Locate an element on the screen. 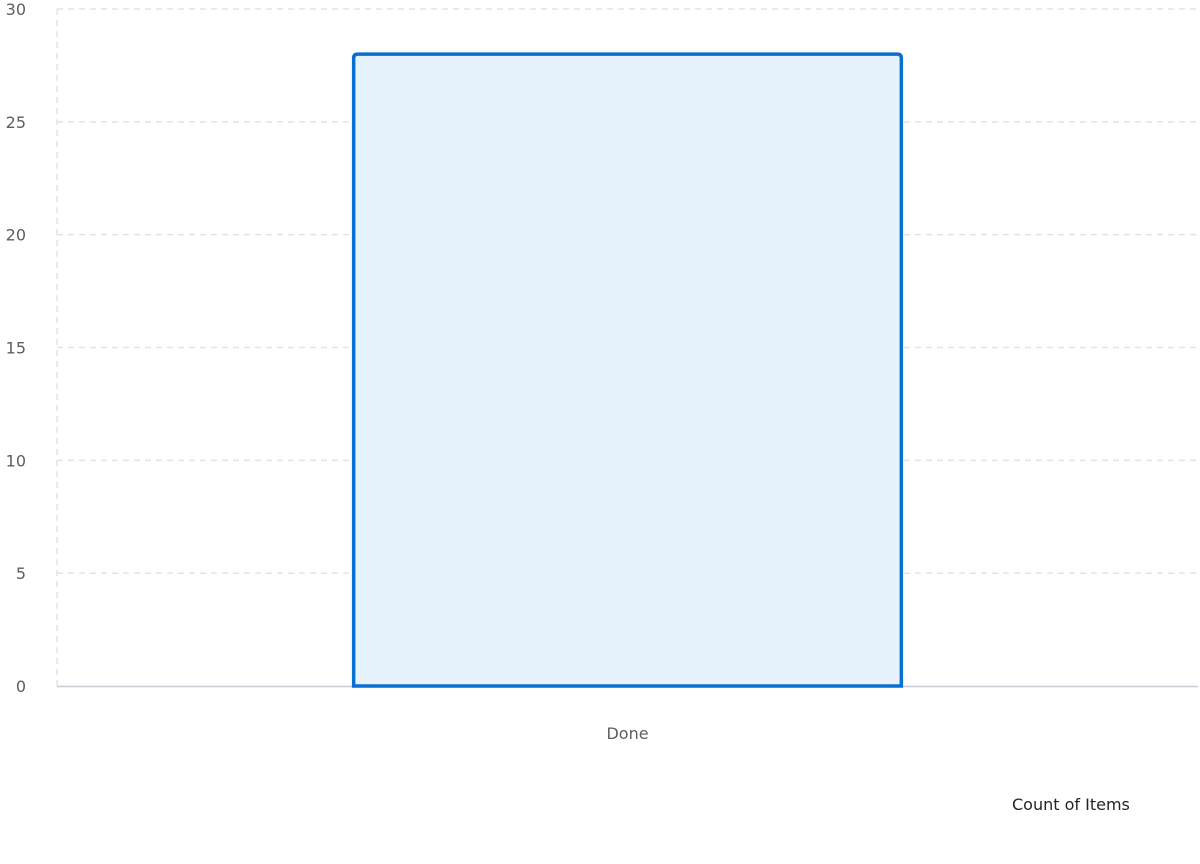 The width and height of the screenshot is (1200, 864). y-tick-label-0: 0 is located at coordinates (21, 686).